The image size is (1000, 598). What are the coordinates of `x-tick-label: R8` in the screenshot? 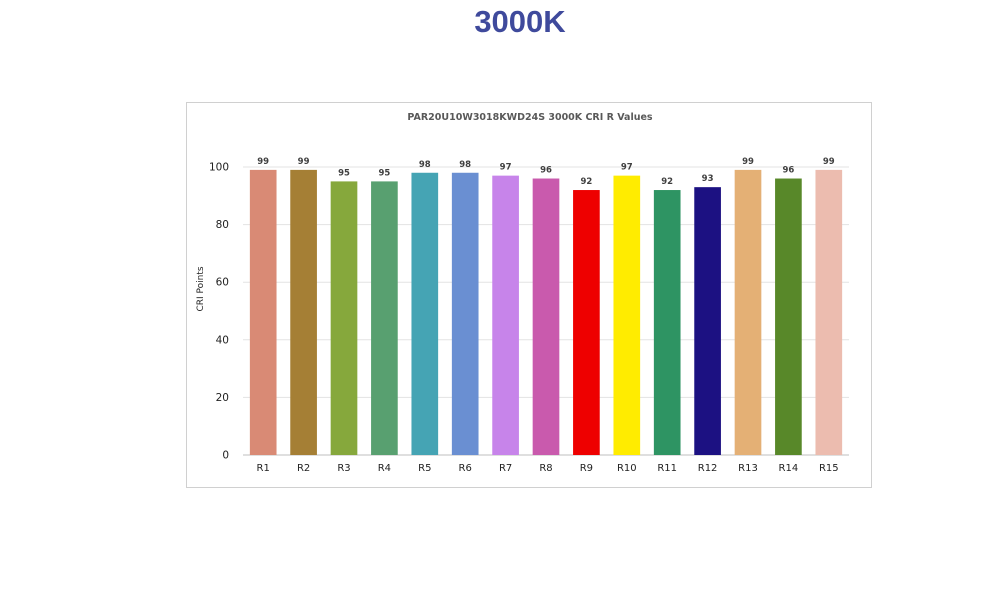 It's located at (545, 468).